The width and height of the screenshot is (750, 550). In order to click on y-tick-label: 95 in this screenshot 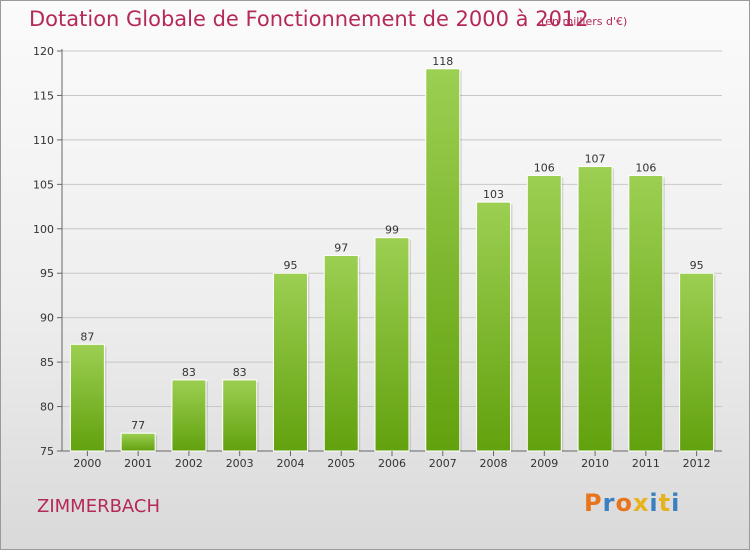, I will do `click(47, 273)`.